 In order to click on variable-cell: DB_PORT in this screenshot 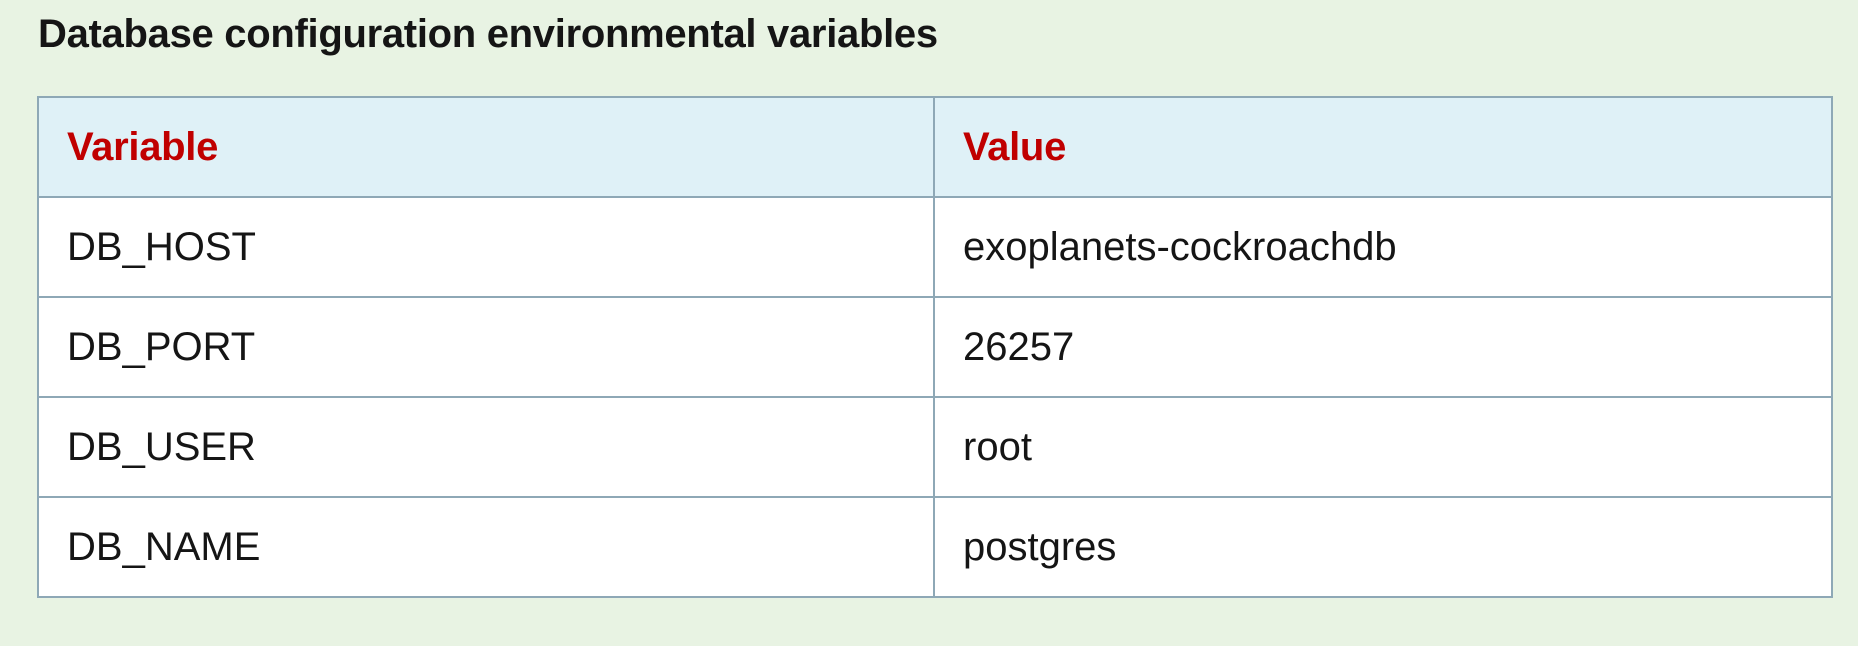, I will do `click(486, 347)`.